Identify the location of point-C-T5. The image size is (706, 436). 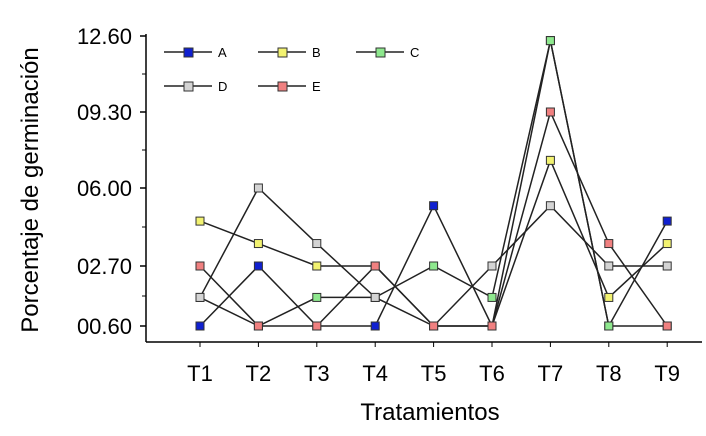
(434, 266).